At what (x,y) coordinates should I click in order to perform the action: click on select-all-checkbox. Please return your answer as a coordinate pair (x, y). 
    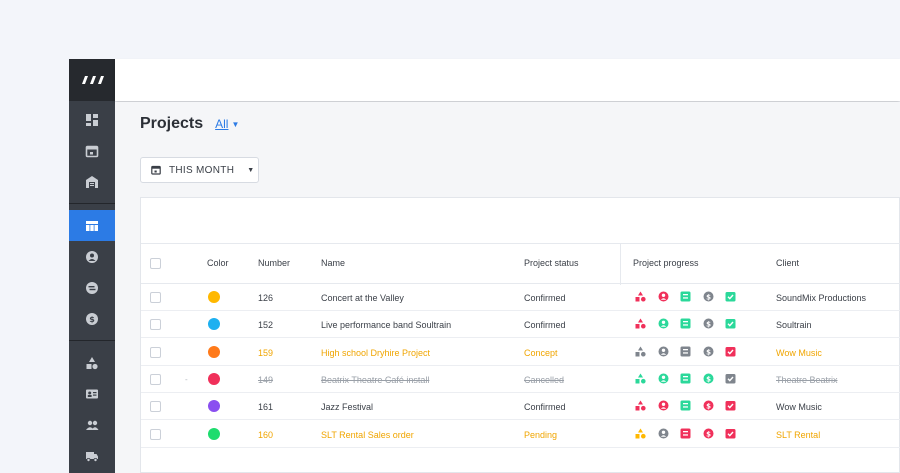
    Looking at the image, I should click on (155, 263).